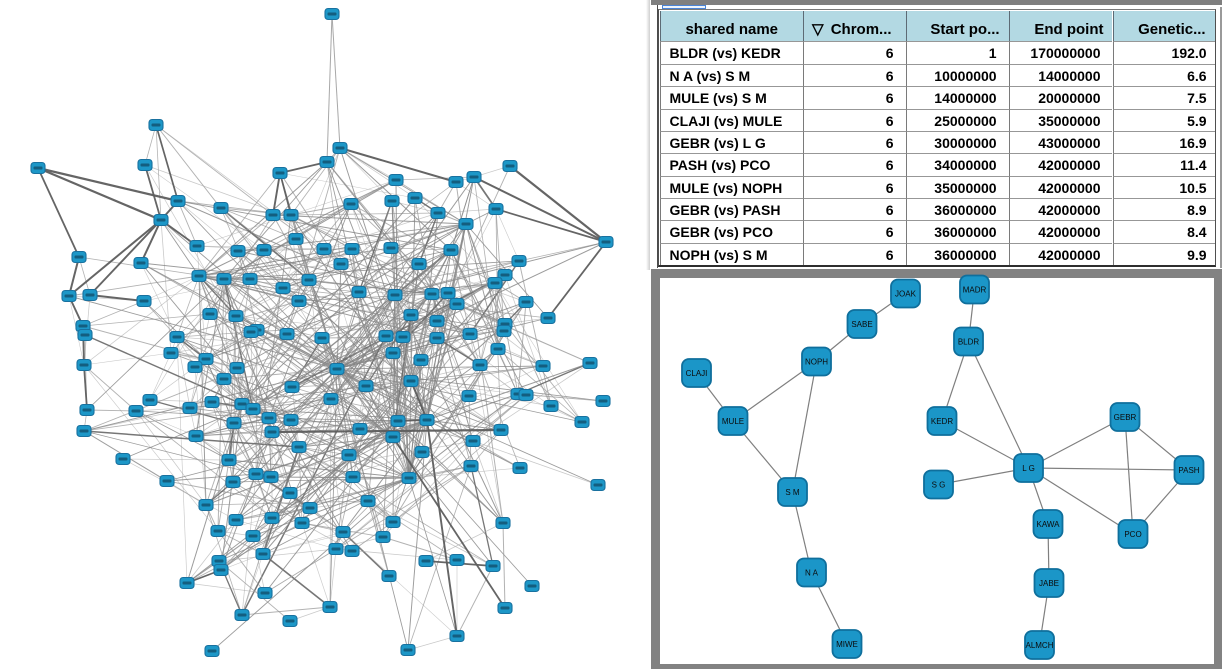  I want to click on svg-text: KAWA, so click(1049, 524).